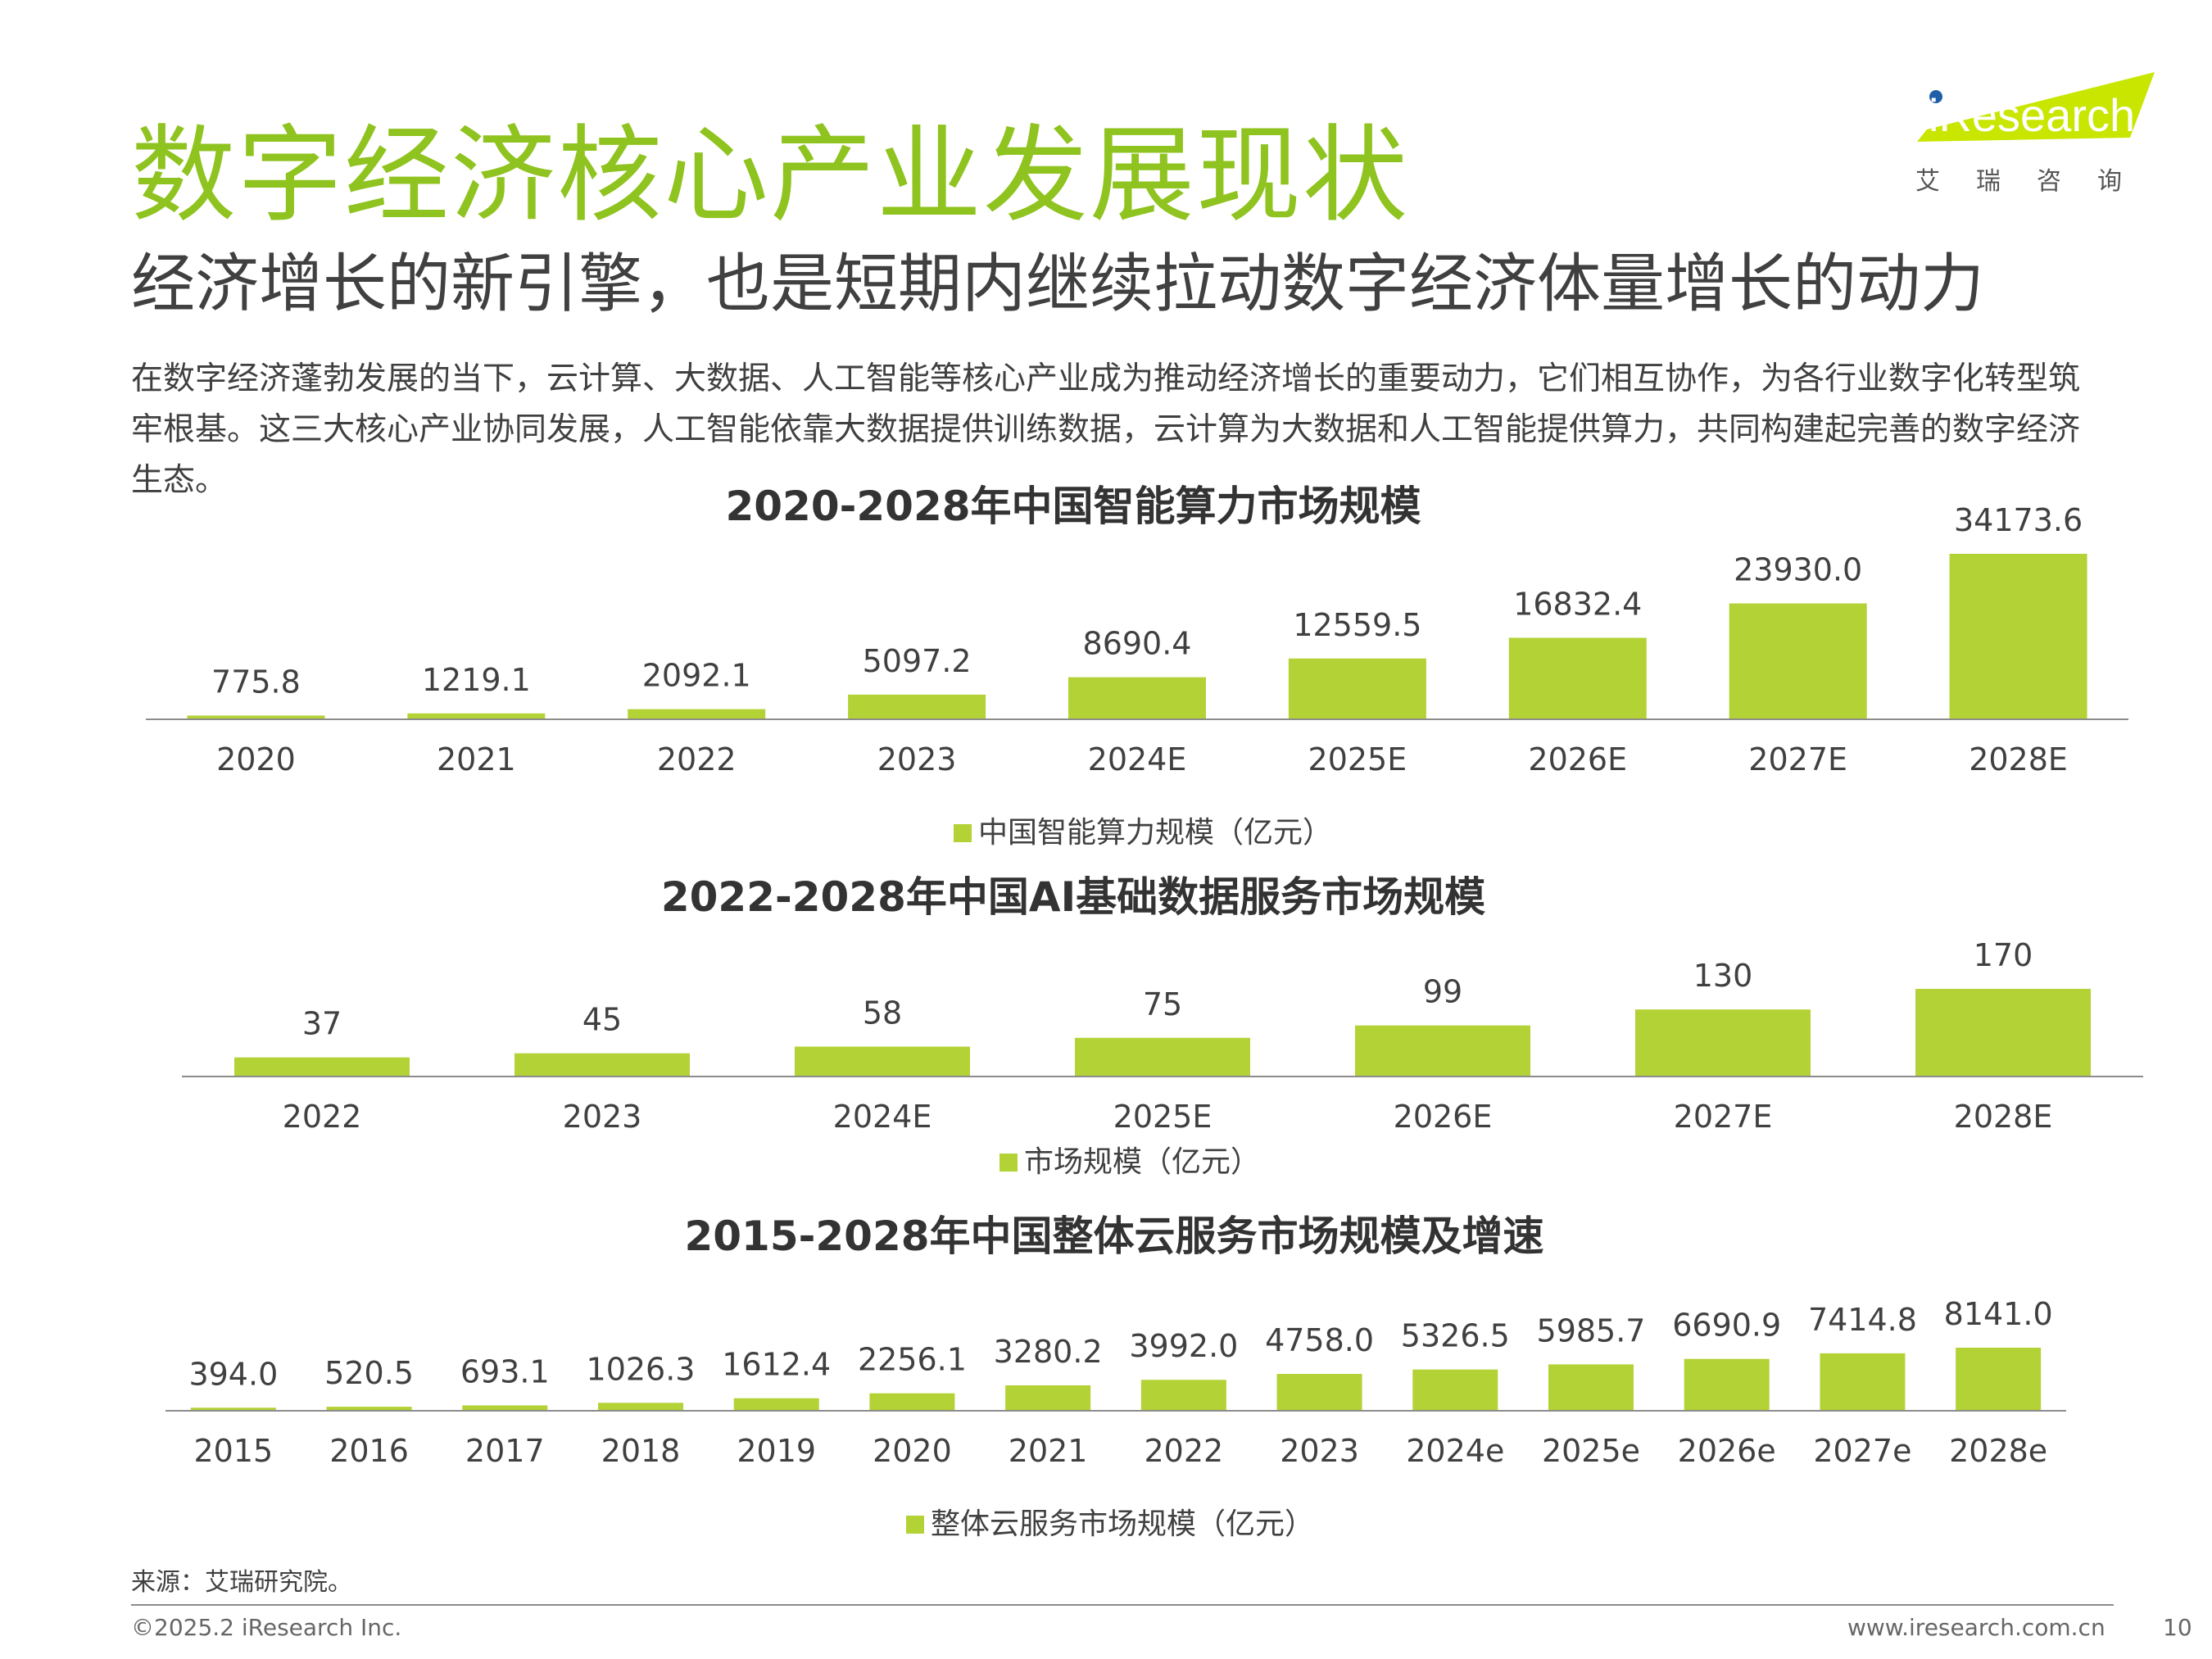 The image size is (2212, 1659). I want to click on bar-2027e, so click(1863, 1382).